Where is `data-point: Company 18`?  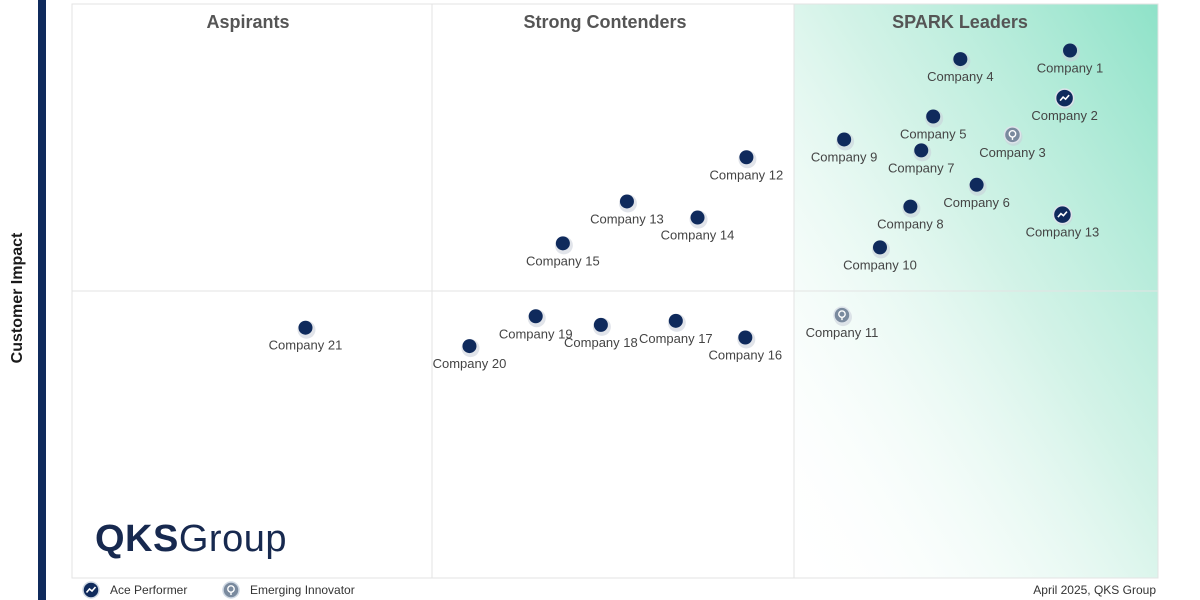
data-point: Company 18 is located at coordinates (601, 333).